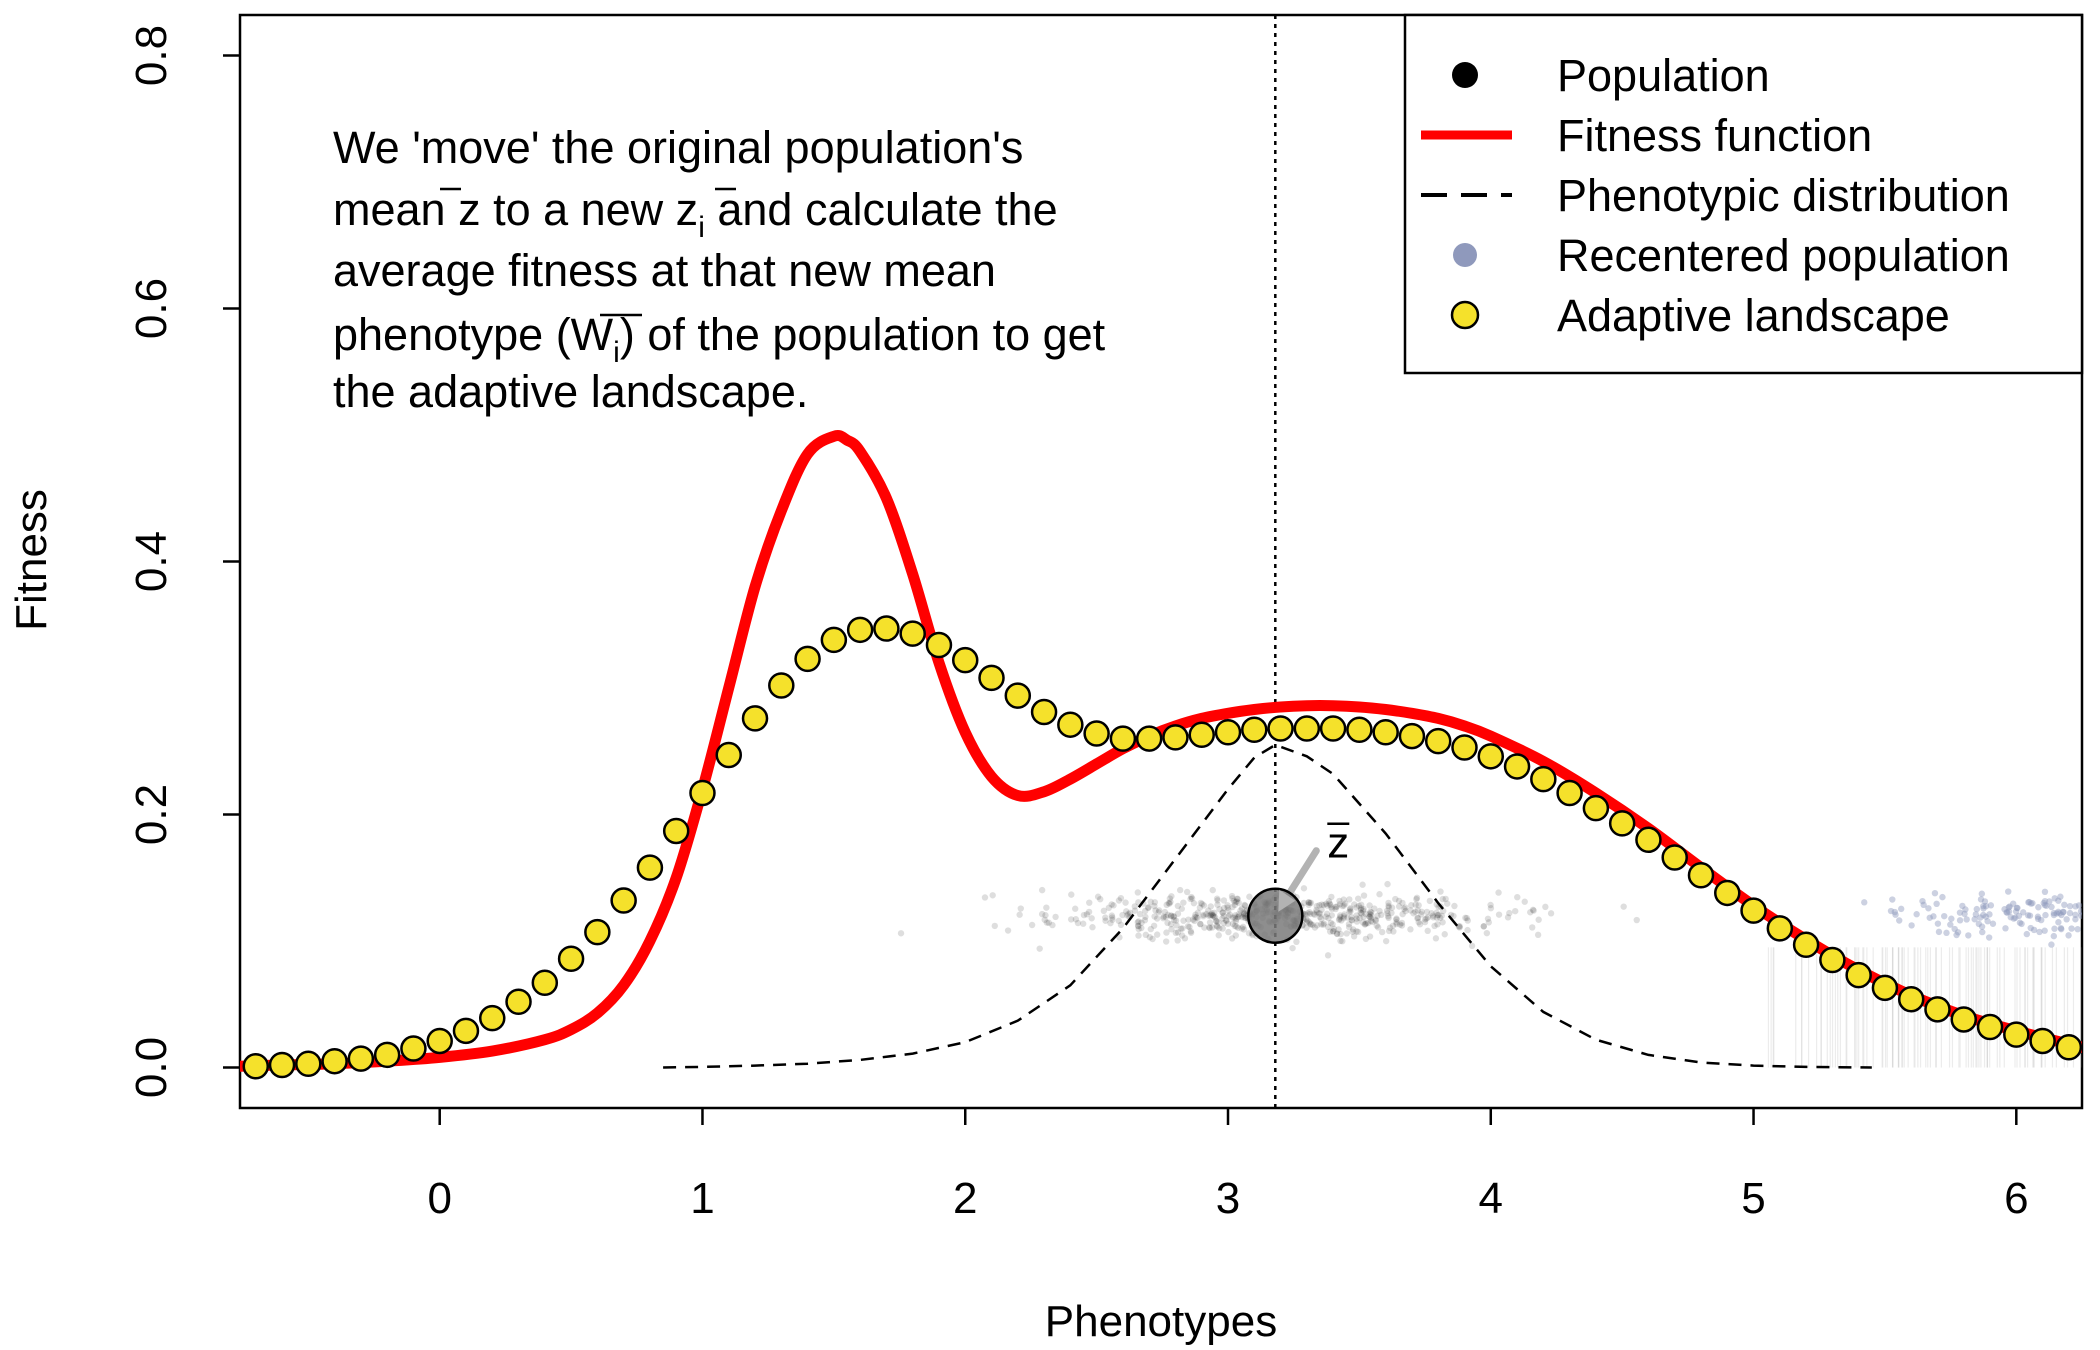 This screenshot has height=1350, width=2100. I want to click on x-tick-label: 3, so click(1228, 1198).